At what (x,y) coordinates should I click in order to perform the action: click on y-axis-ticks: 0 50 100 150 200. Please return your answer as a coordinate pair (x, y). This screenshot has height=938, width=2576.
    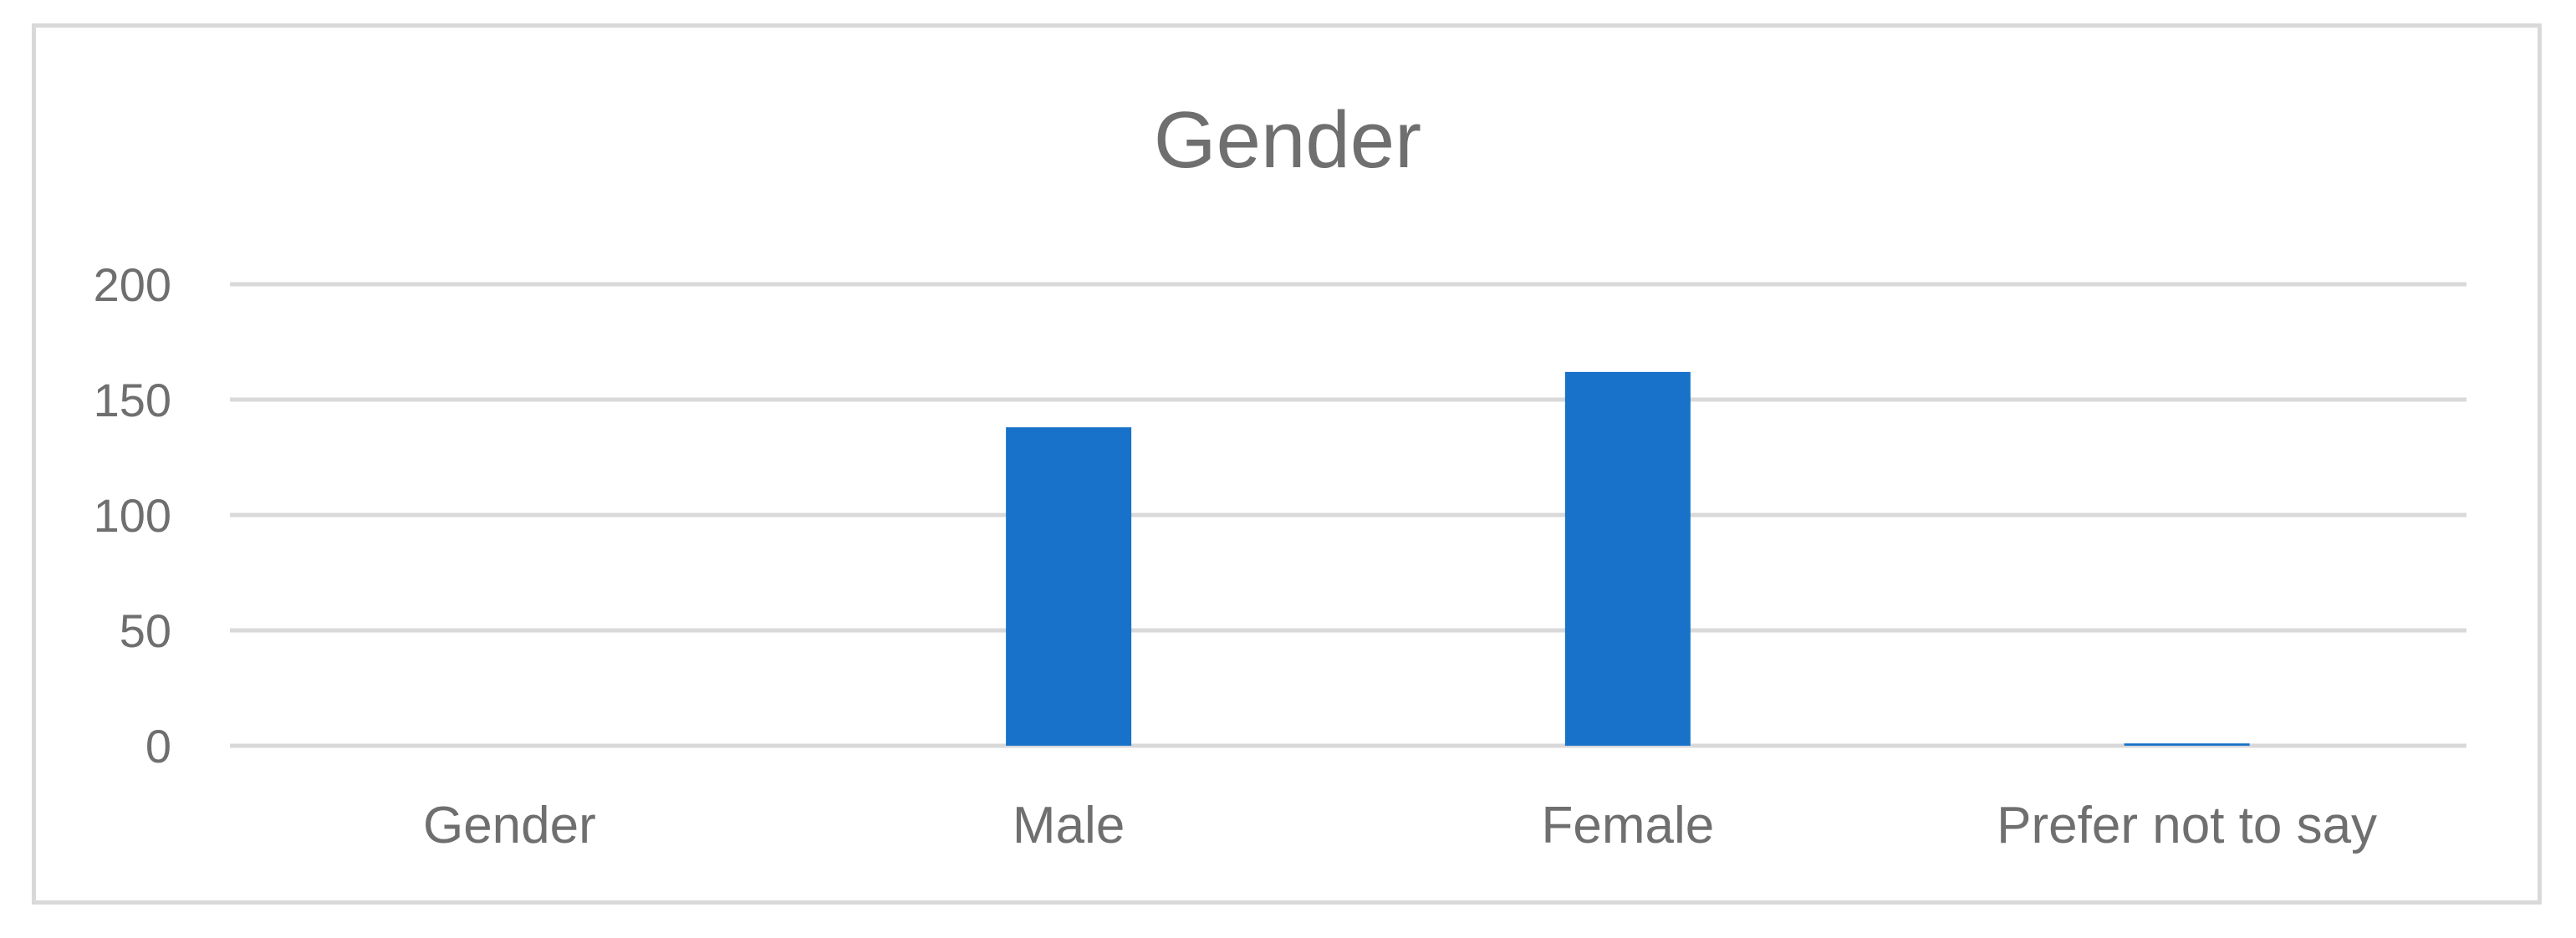
    Looking at the image, I should click on (132, 515).